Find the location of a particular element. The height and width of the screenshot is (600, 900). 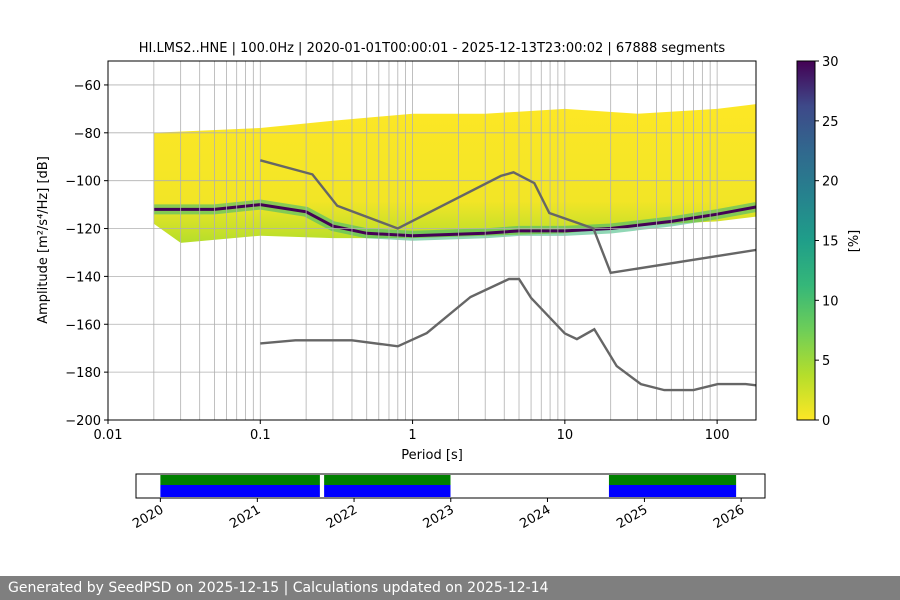

colorbar-tick-label: 5 is located at coordinates (826, 361).